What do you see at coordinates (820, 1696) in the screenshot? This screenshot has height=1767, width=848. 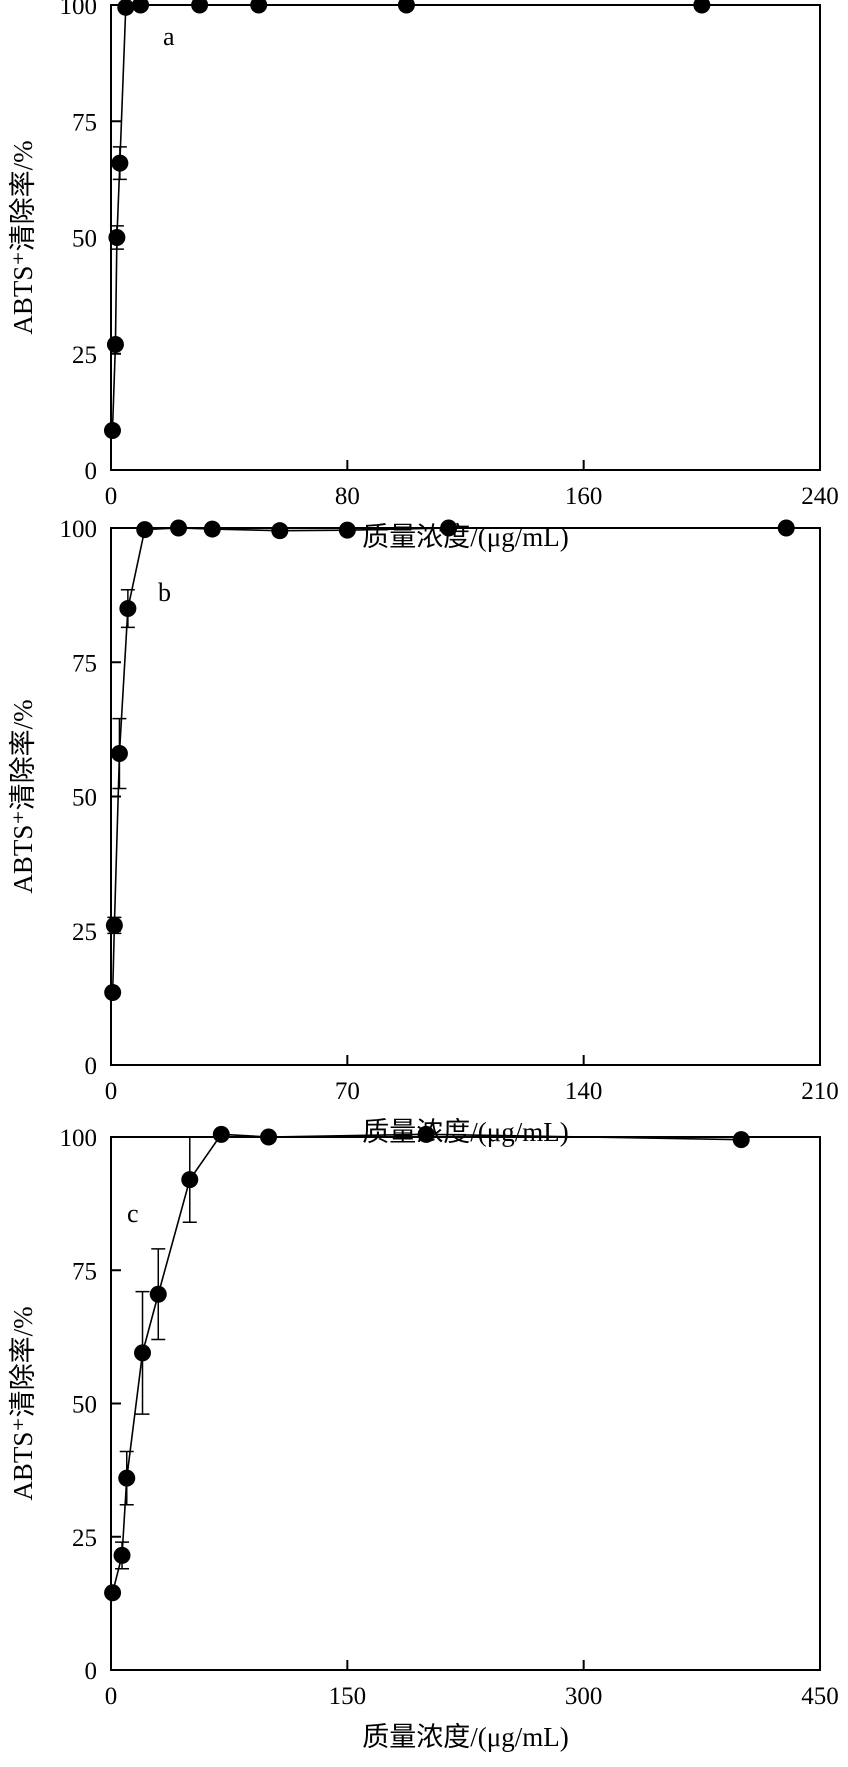 I see `x-tick-label: 450` at bounding box center [820, 1696].